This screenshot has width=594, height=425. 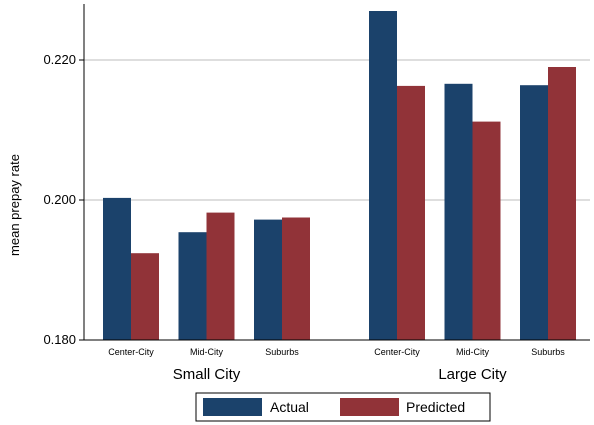 What do you see at coordinates (220, 276) in the screenshot?
I see `bar-predicted-small-city-mid-city` at bounding box center [220, 276].